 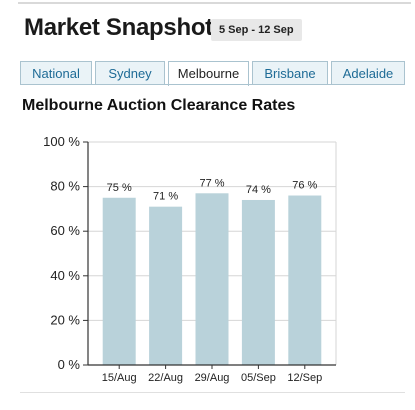 What do you see at coordinates (119, 378) in the screenshot?
I see `x-tick-label: 15/Aug` at bounding box center [119, 378].